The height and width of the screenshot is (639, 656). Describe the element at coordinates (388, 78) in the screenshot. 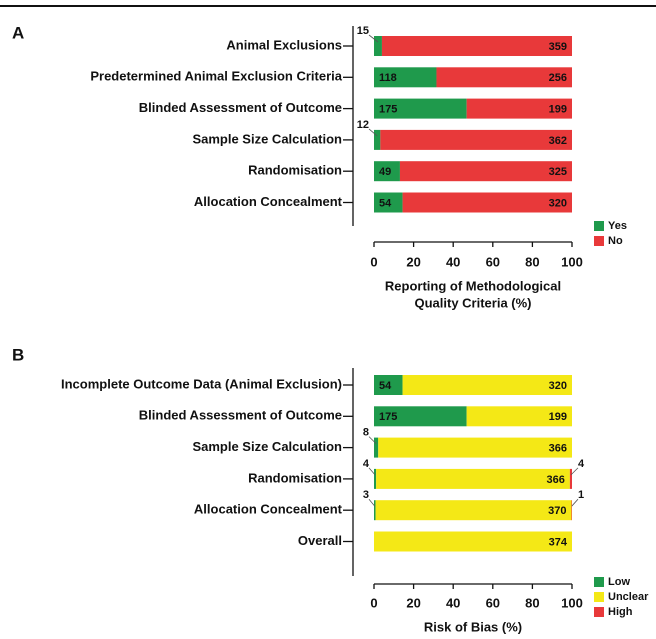

I see `data-label: 118` at that location.